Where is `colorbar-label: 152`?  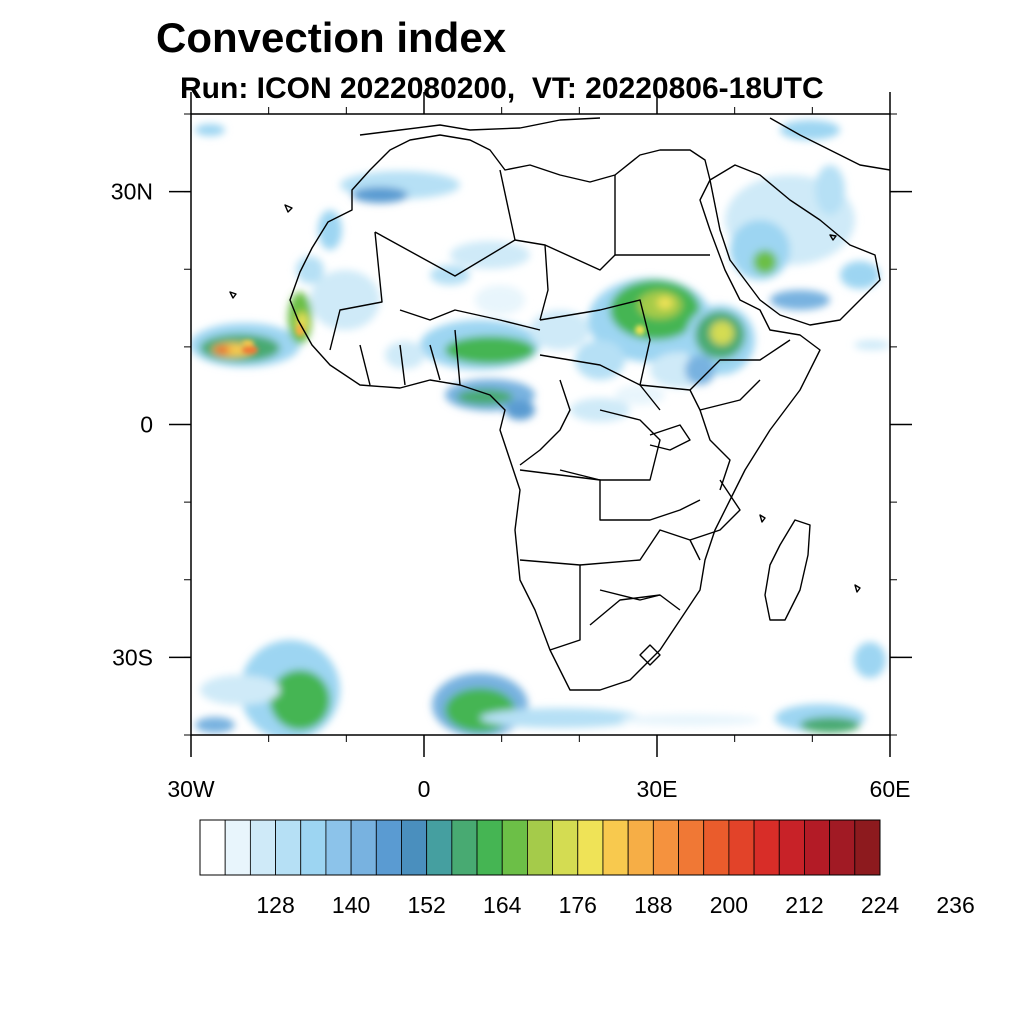
colorbar-label: 152 is located at coordinates (426, 905).